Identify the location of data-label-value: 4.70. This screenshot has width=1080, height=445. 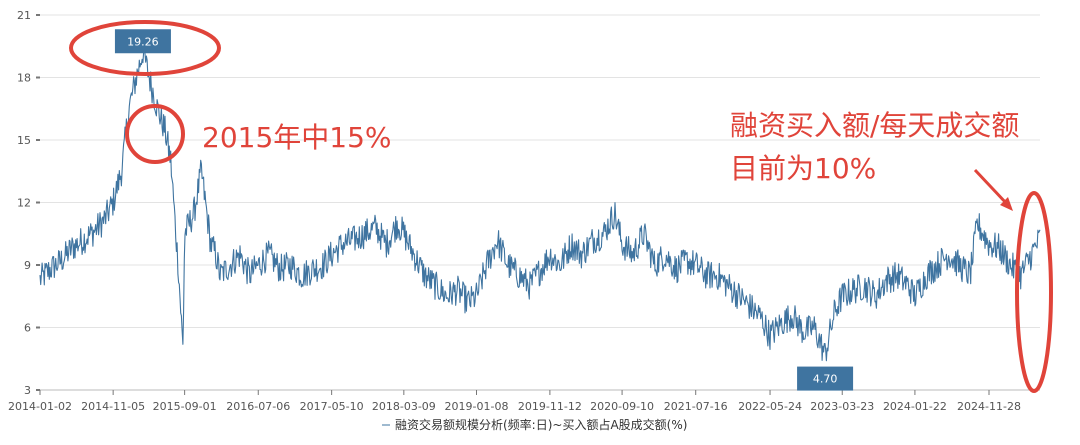
(825, 379).